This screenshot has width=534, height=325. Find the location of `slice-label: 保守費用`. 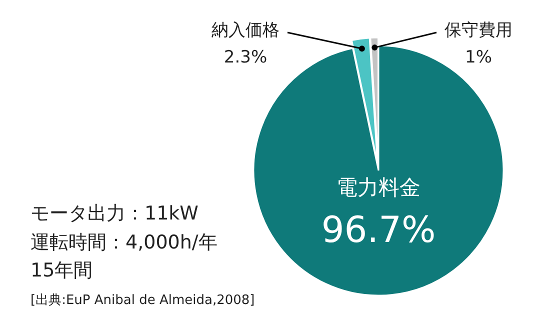

slice-label: 保守費用 is located at coordinates (478, 30).